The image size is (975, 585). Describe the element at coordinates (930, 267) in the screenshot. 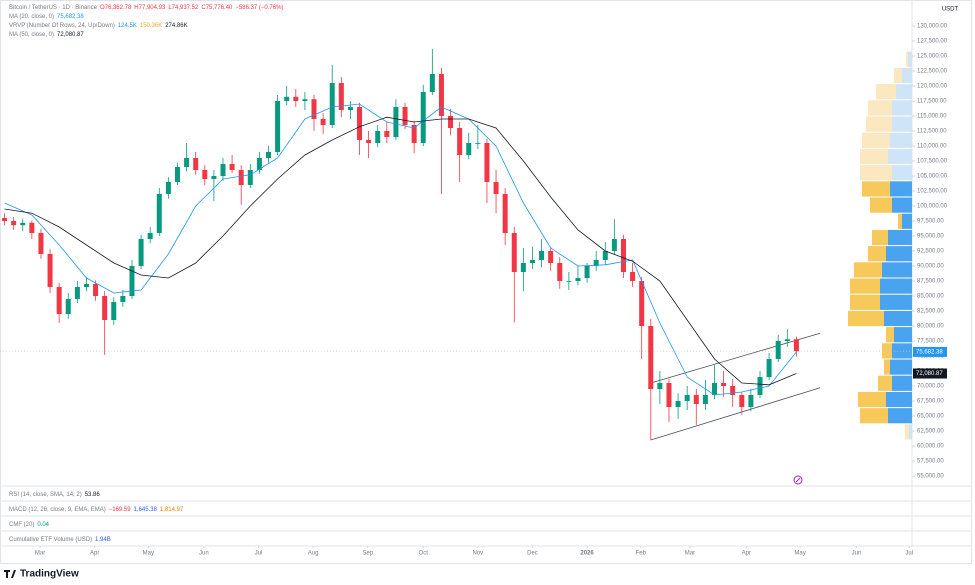

I see `y-tick-label: 90,000.00` at that location.